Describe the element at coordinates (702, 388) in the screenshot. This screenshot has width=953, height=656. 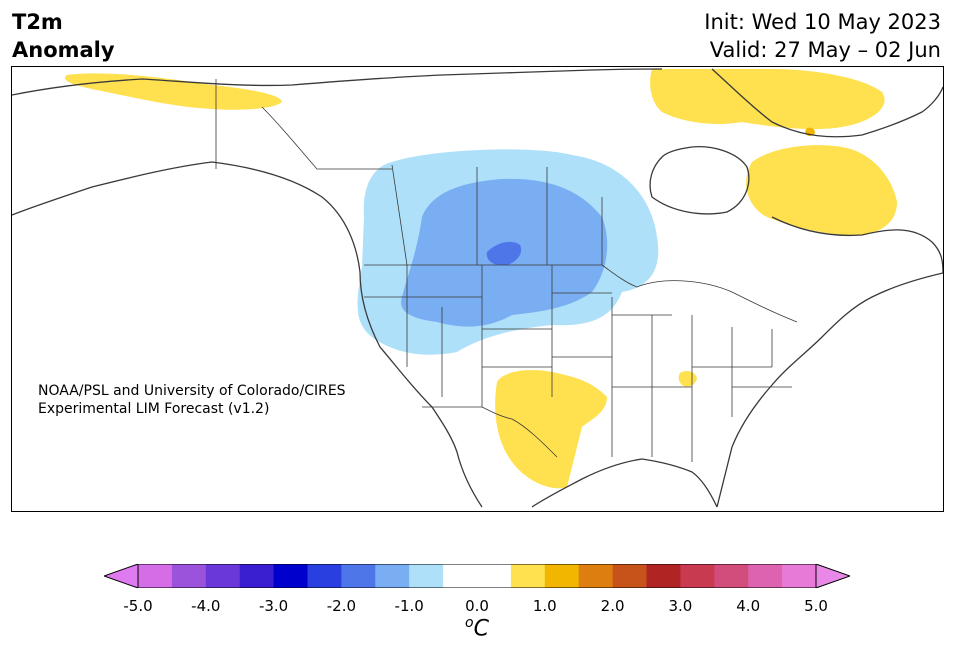
I see `state-lines-east` at that location.